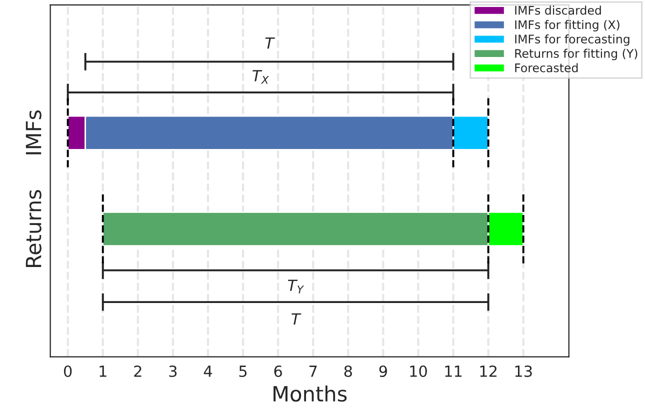 The image size is (645, 414). Describe the element at coordinates (208, 371) in the screenshot. I see `x-tick-label: 4` at that location.